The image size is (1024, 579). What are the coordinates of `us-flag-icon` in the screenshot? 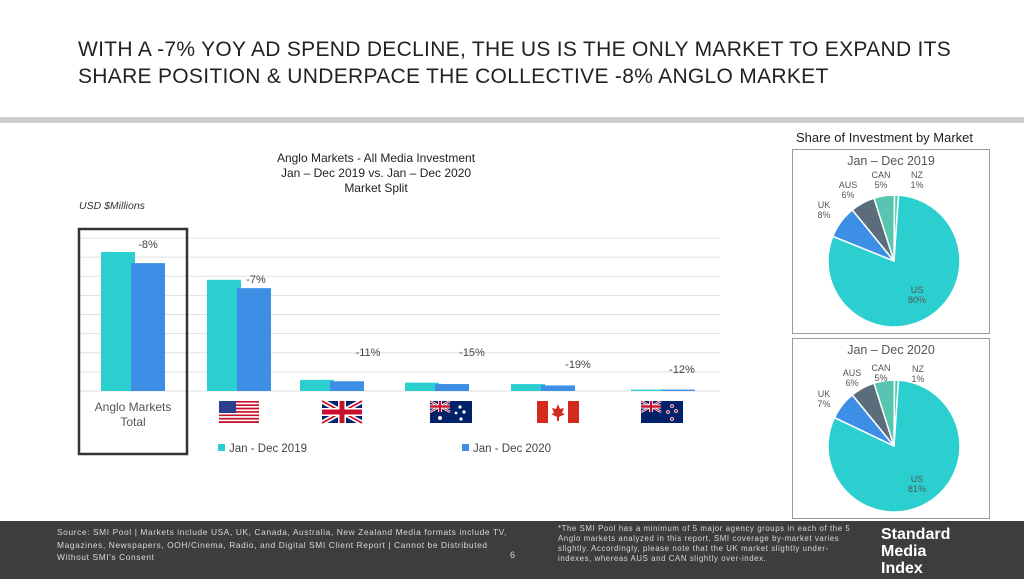 It's located at (239, 412).